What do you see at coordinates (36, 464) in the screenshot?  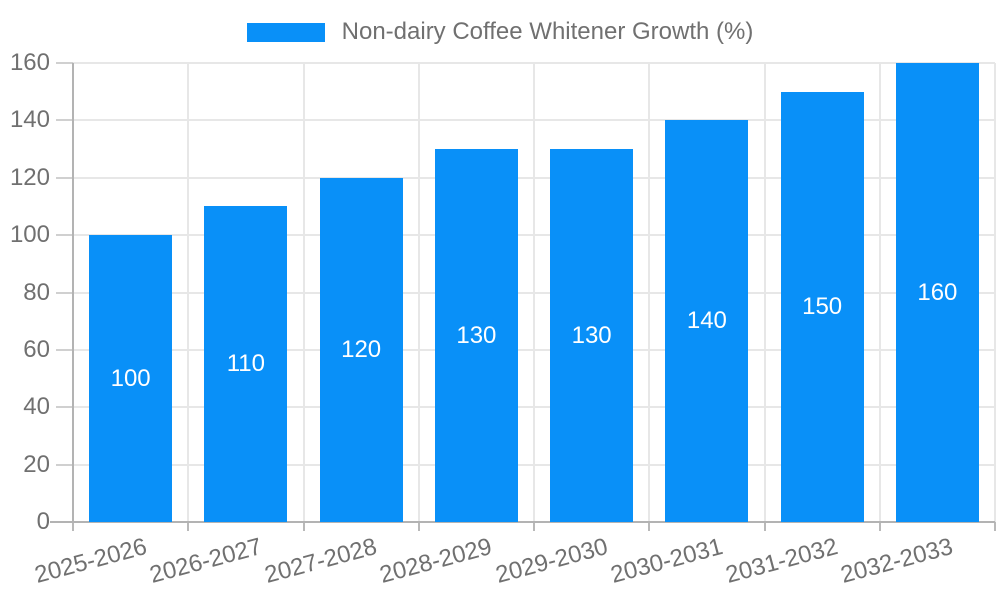 I see `y-axis-label: 20` at bounding box center [36, 464].